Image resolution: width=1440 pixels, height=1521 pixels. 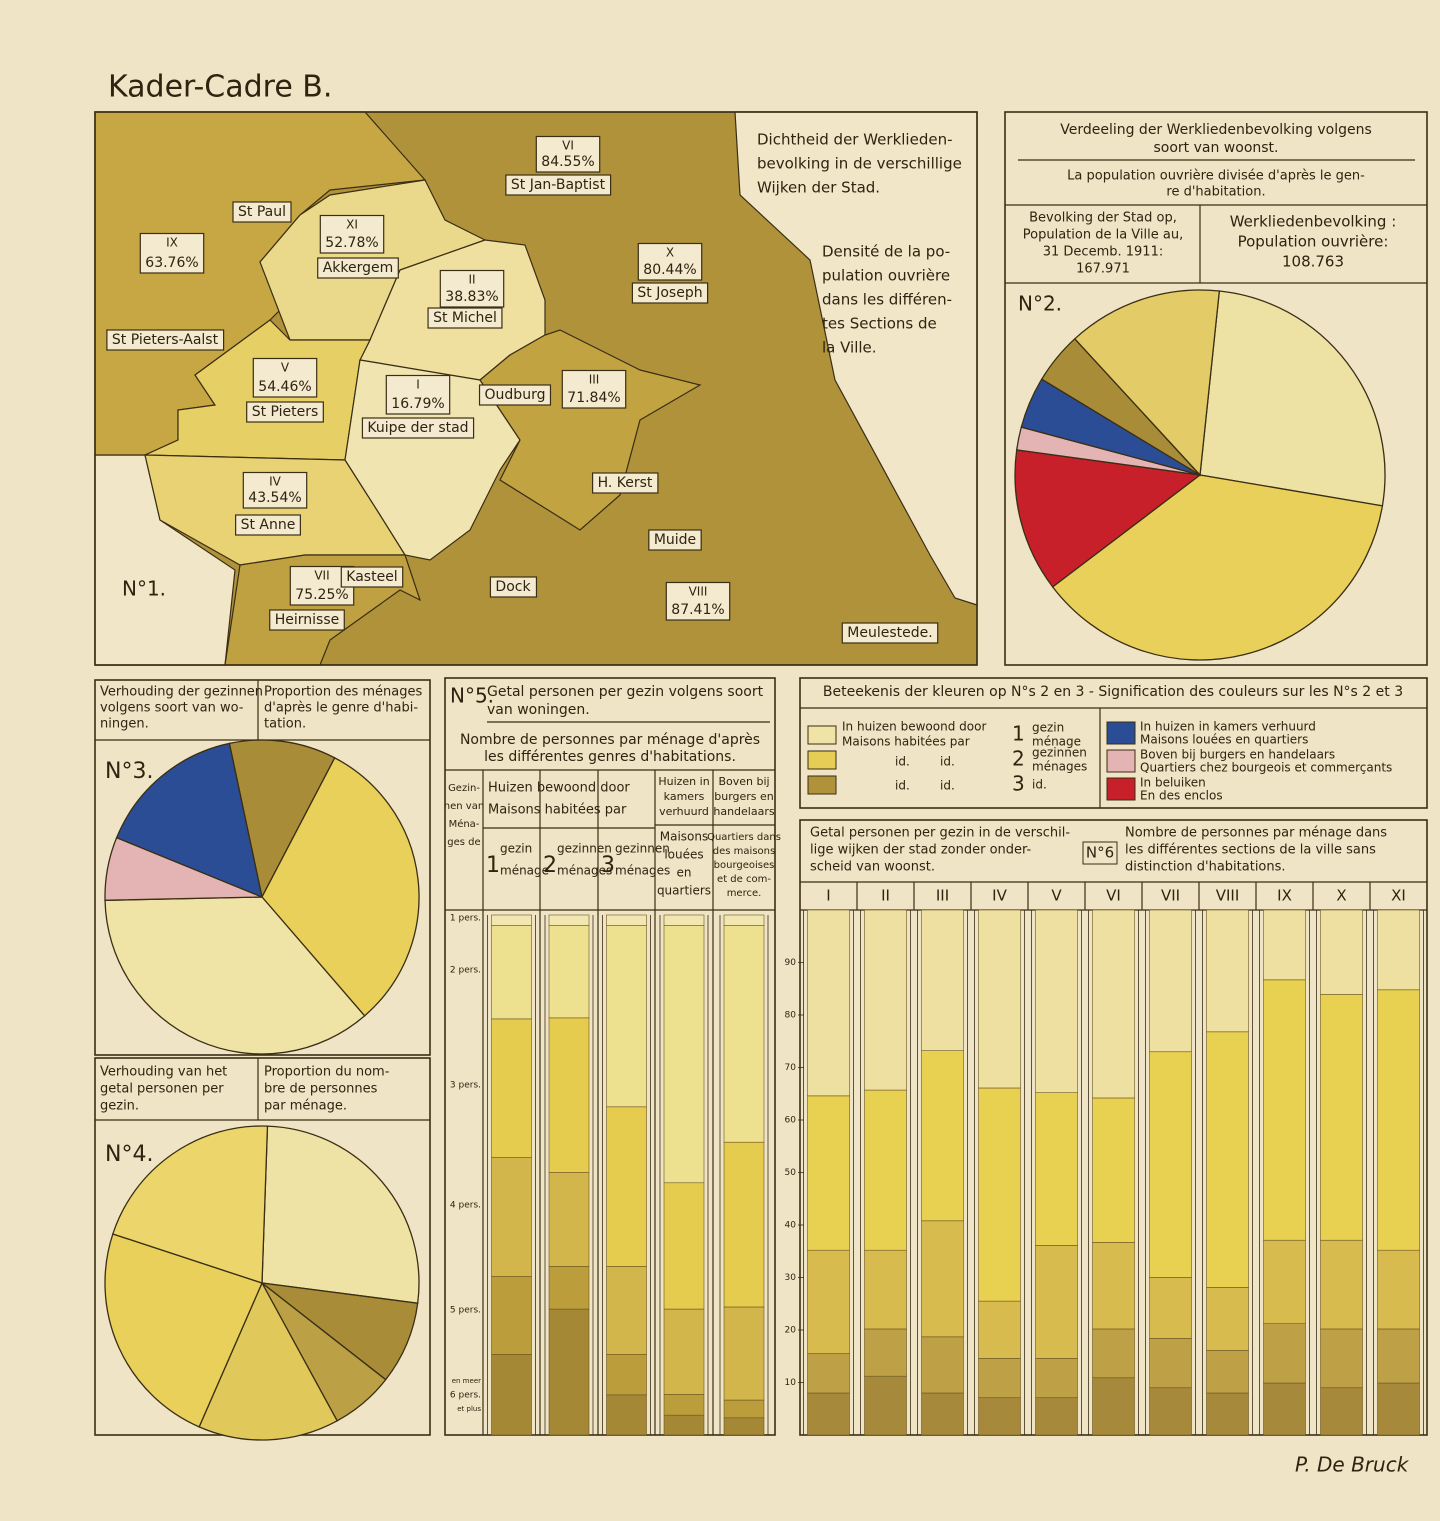 What do you see at coordinates (684, 891) in the screenshot?
I see `category-label: quartiers` at bounding box center [684, 891].